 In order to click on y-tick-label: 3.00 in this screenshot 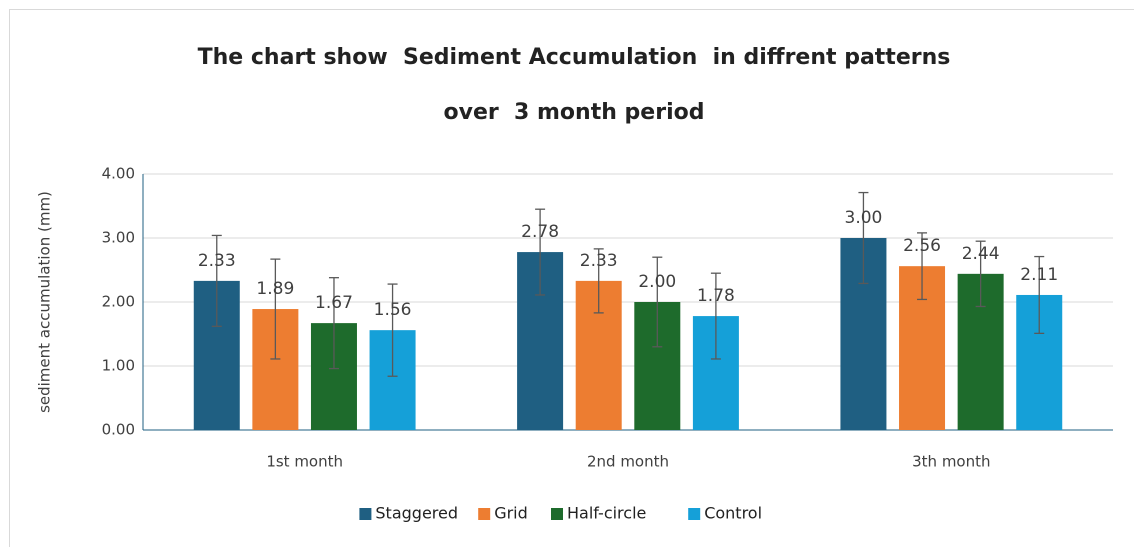, I will do `click(118, 238)`.